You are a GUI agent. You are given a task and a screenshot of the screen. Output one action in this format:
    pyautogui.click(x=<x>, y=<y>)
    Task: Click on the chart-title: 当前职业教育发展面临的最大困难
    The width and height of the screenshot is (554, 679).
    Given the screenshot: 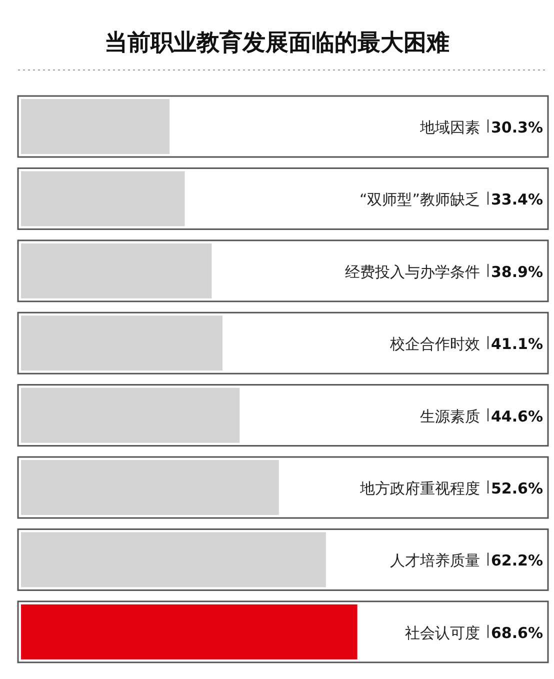 What is the action you would take?
    pyautogui.click(x=277, y=42)
    